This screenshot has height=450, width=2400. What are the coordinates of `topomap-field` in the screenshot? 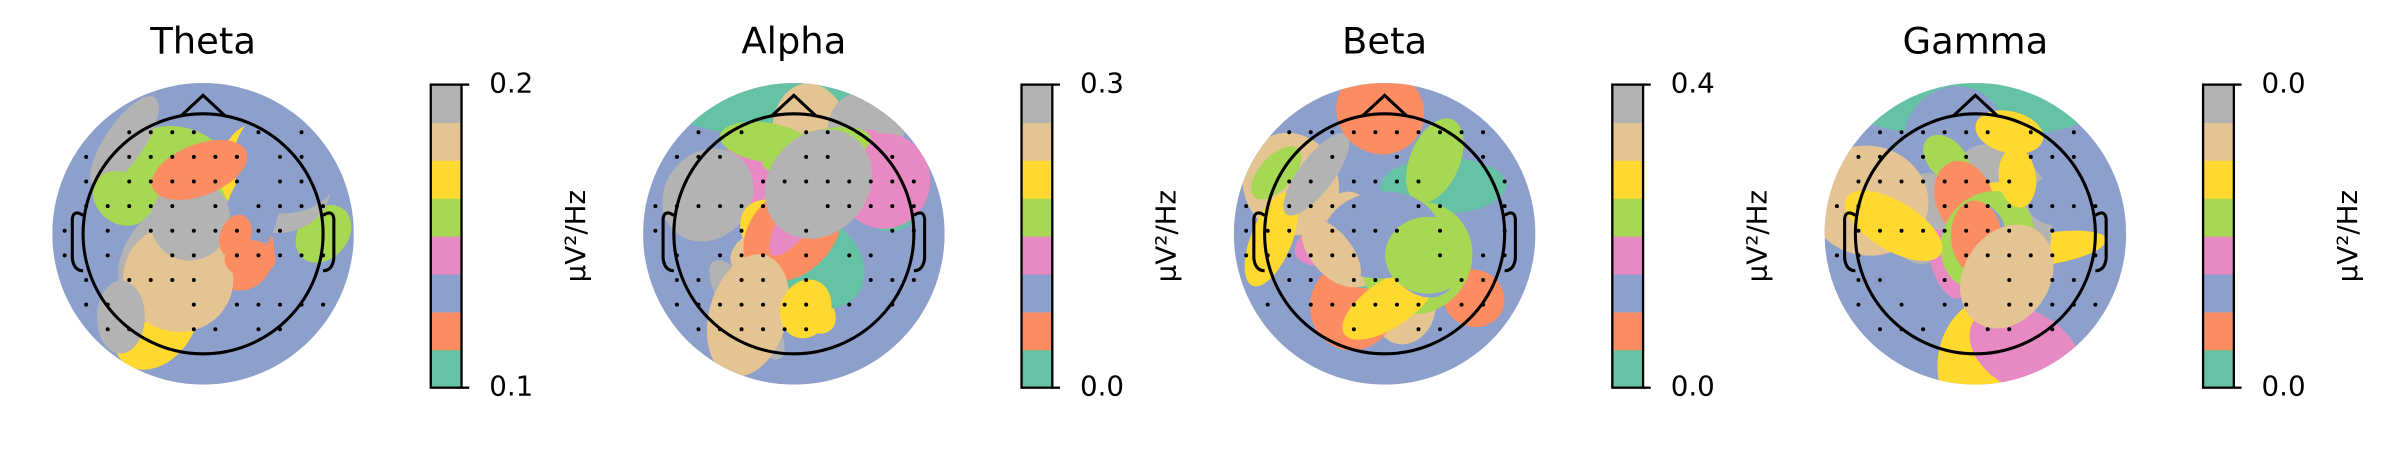 It's located at (794, 234).